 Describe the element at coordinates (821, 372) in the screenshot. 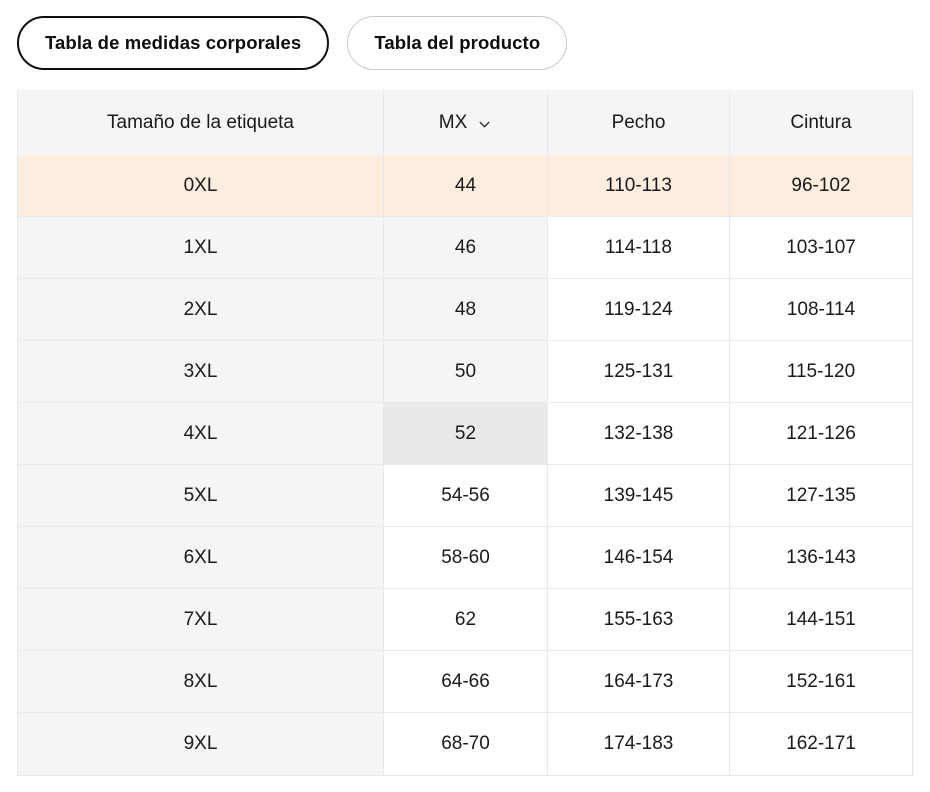

I see `cell-waist: 115-120` at that location.